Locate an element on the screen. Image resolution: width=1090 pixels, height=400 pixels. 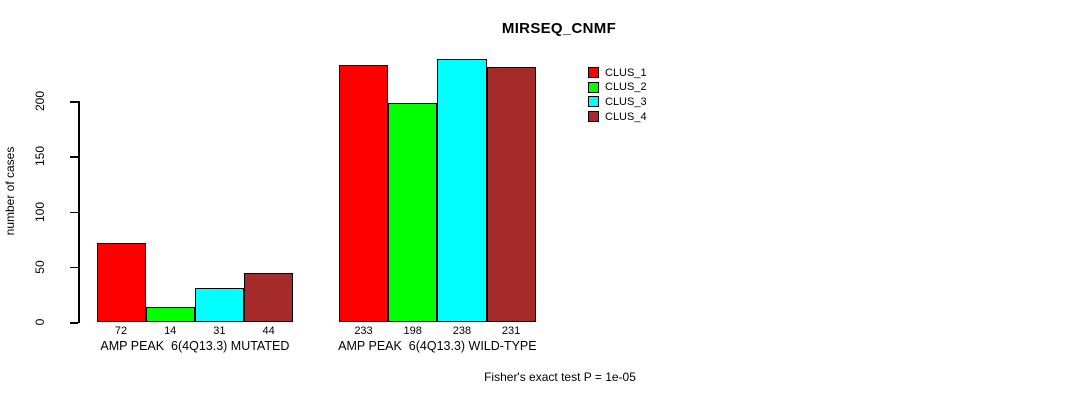
bar-clus_4-group1 is located at coordinates (269, 297).